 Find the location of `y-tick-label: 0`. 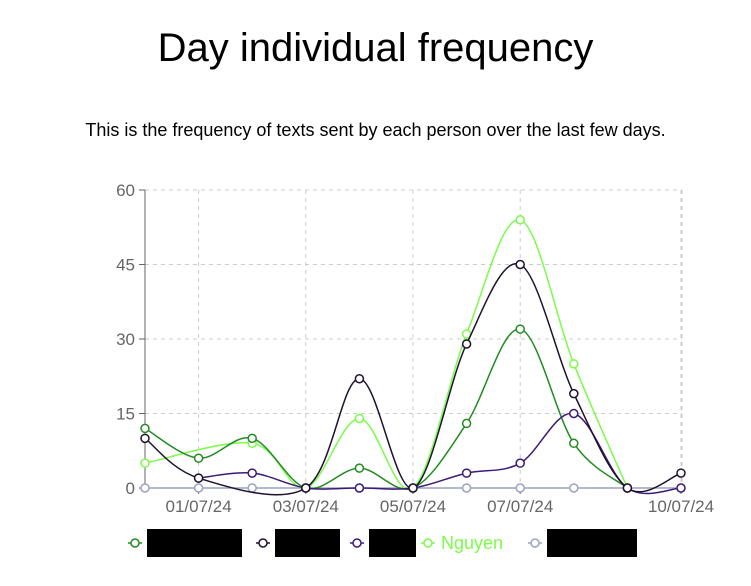

y-tick-label: 0 is located at coordinates (130, 488).